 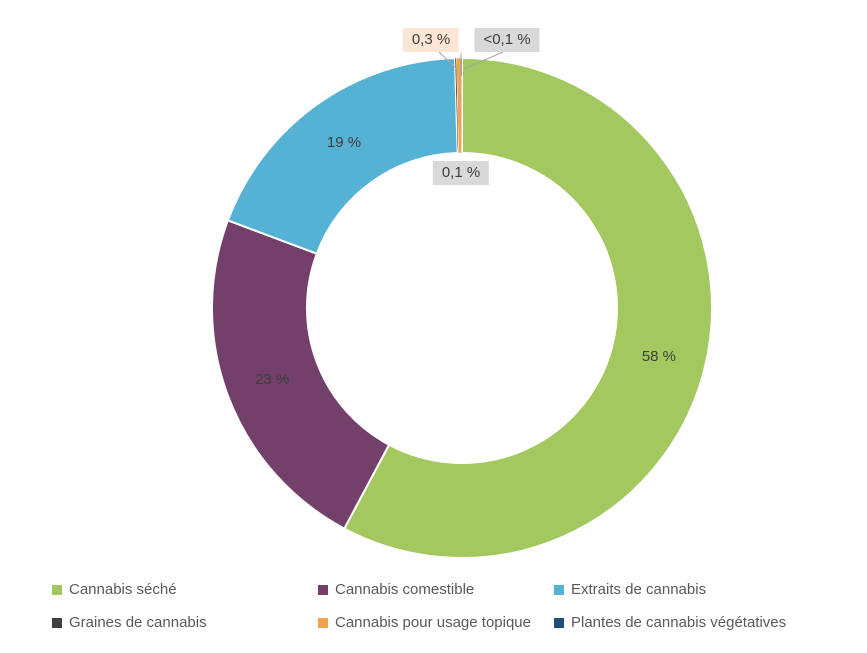 I want to click on legend-item-5: Plantes de cannabis végétatives, so click(x=670, y=622).